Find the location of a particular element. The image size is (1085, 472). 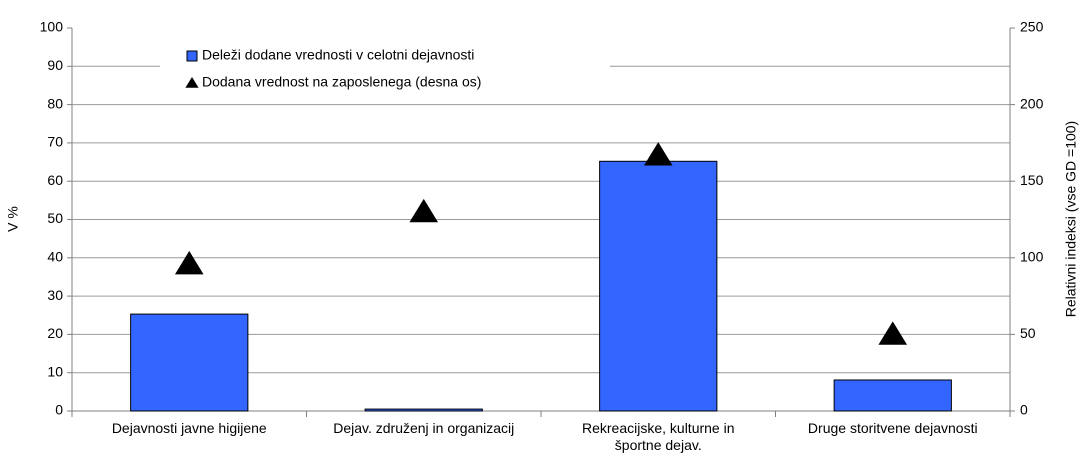

y2-axis-label: Relativni indeksi (vse GD =100) is located at coordinates (1071, 219).